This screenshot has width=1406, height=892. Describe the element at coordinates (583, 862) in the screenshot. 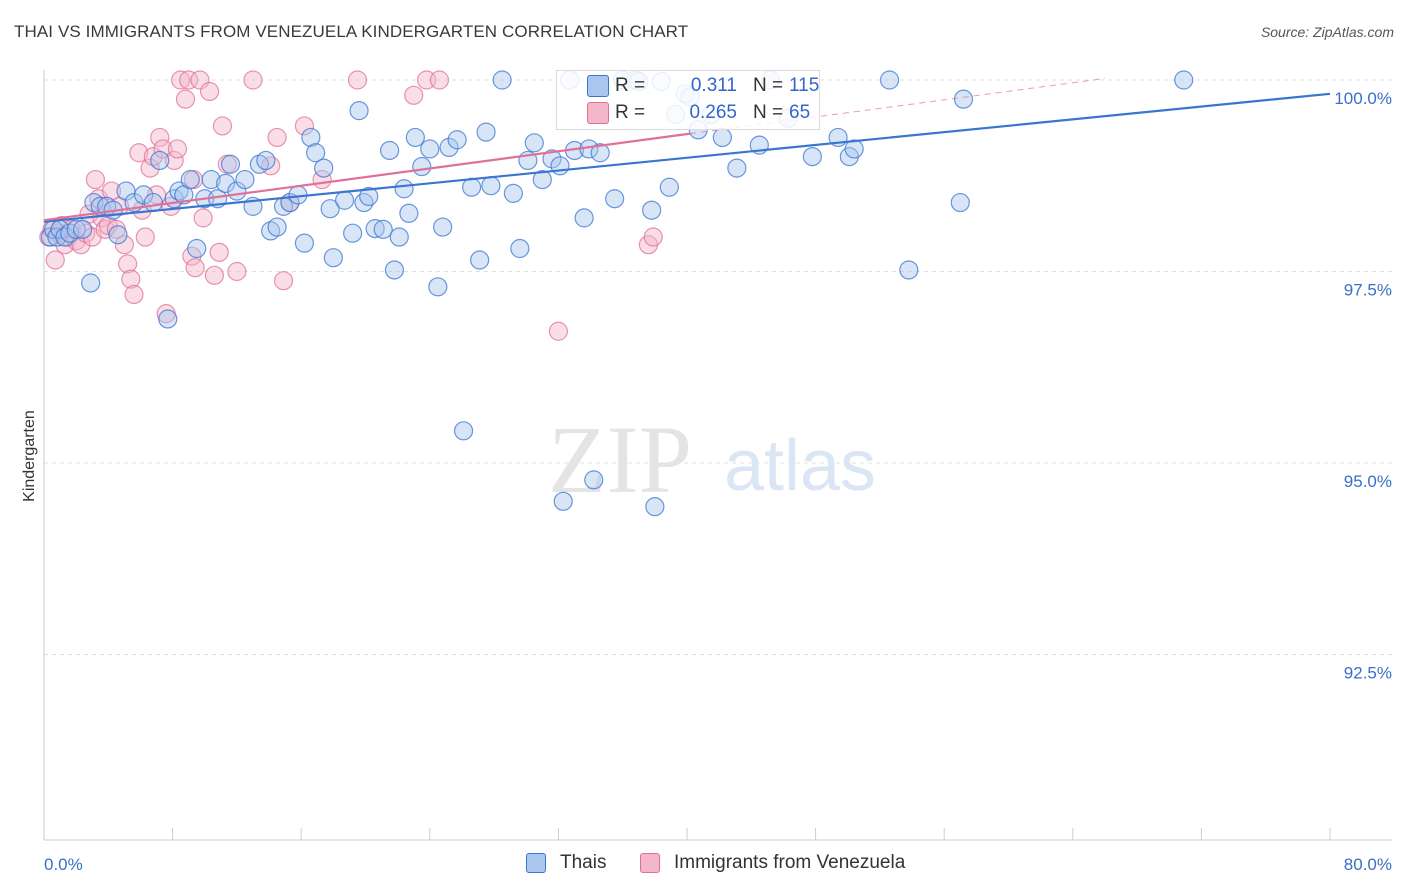

I see `legend-label-thais: Thais` at that location.